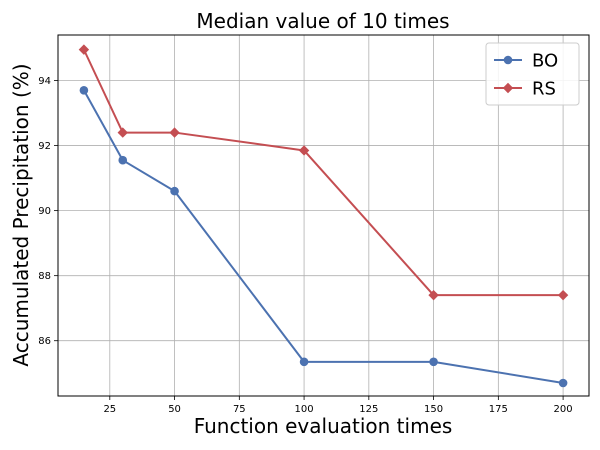  What do you see at coordinates (174, 409) in the screenshot?
I see `x-tick-label: 50` at bounding box center [174, 409].